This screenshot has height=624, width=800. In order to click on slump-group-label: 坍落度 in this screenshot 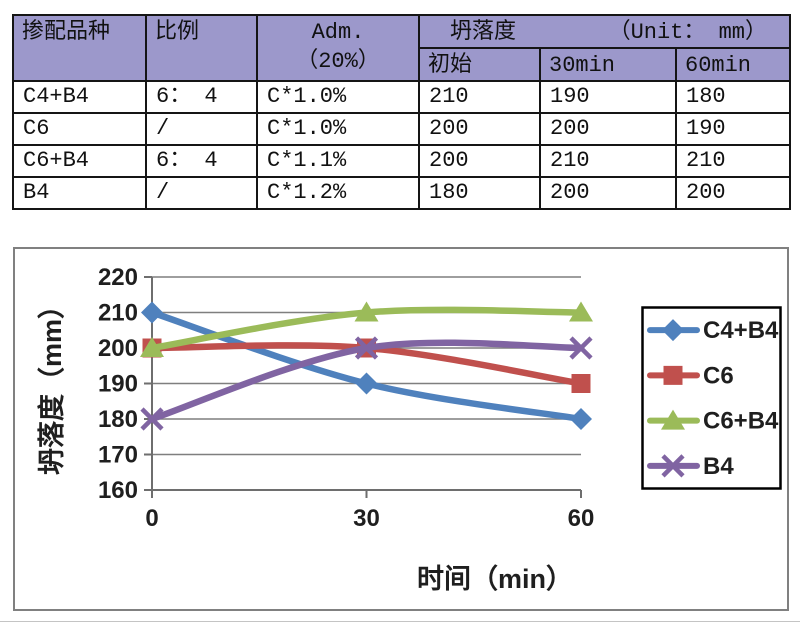, I will do `click(483, 32)`.